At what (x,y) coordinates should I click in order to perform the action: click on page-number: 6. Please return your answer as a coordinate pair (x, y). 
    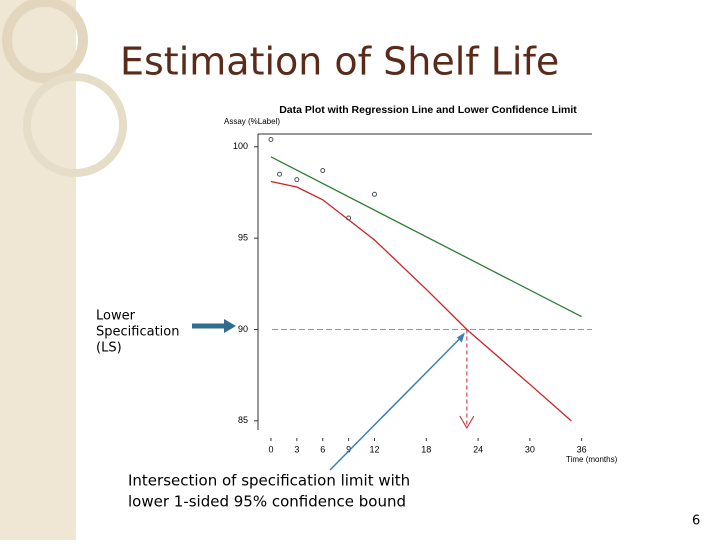
    Looking at the image, I should click on (696, 521).